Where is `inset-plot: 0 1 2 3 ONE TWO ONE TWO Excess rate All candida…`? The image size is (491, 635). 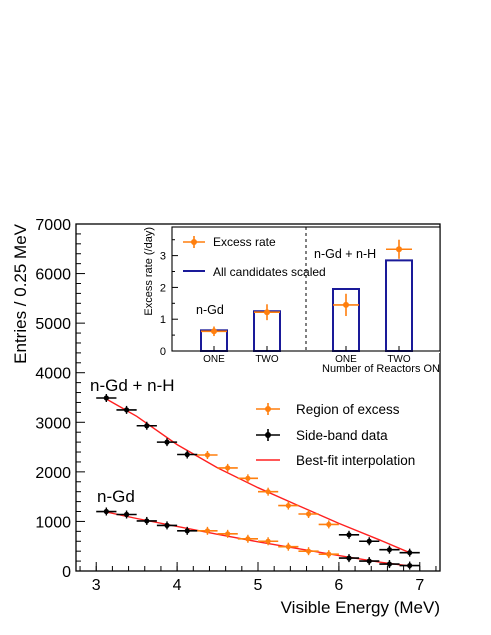 inset-plot: 0 1 2 3 ONE TWO ONE TWO Excess rate All candida… is located at coordinates (292, 300).